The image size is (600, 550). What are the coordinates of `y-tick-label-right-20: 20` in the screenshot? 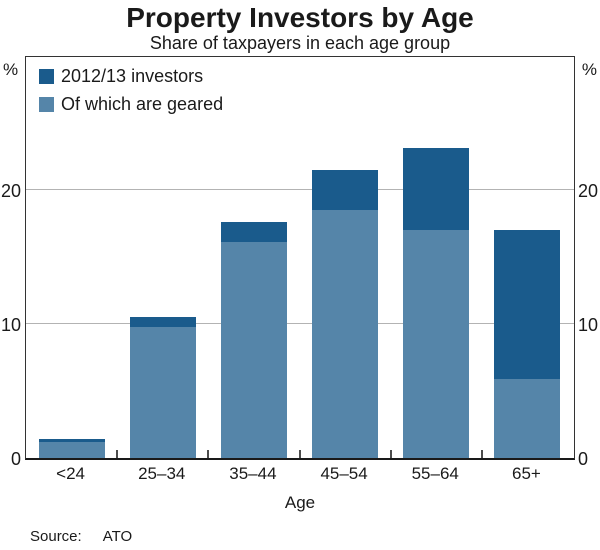 It's located at (588, 191).